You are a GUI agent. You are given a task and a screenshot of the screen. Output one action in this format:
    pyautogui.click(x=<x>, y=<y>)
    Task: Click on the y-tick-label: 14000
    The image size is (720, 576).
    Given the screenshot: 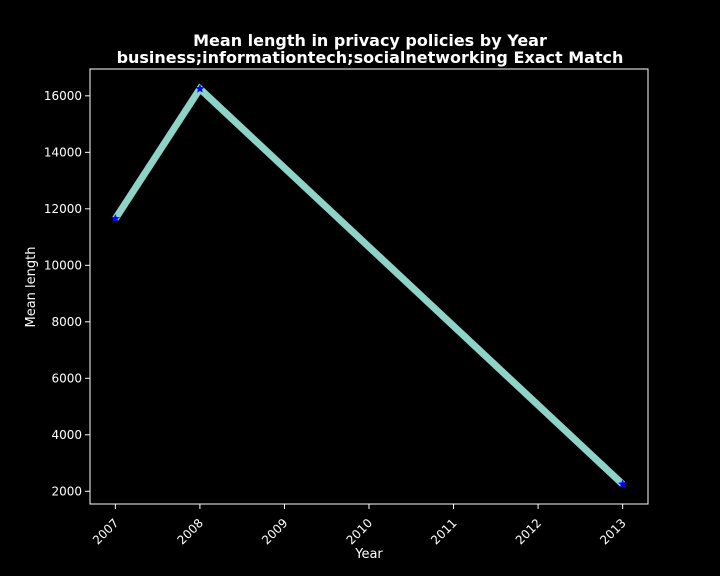 What is the action you would take?
    pyautogui.click(x=63, y=152)
    